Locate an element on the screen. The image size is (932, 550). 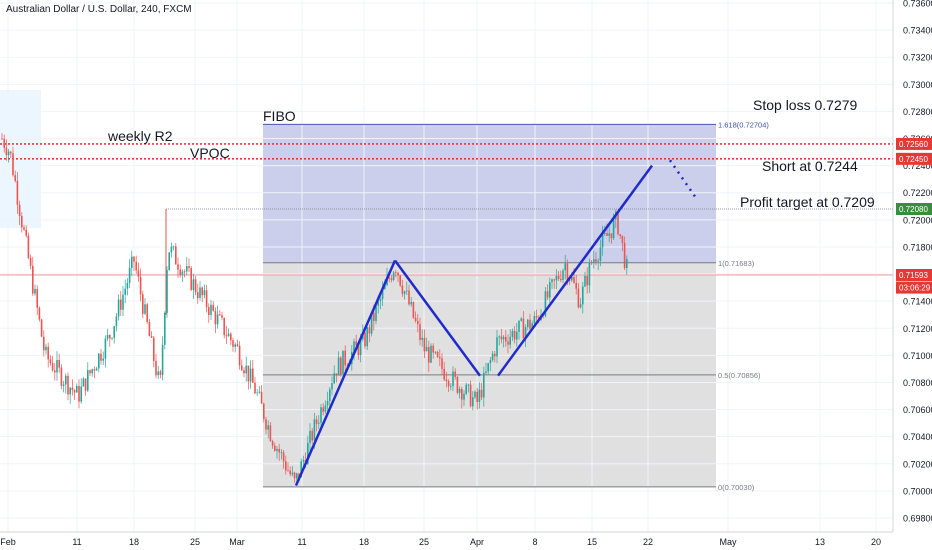
fib-level-label: 1.618(0.72704) is located at coordinates (743, 124).